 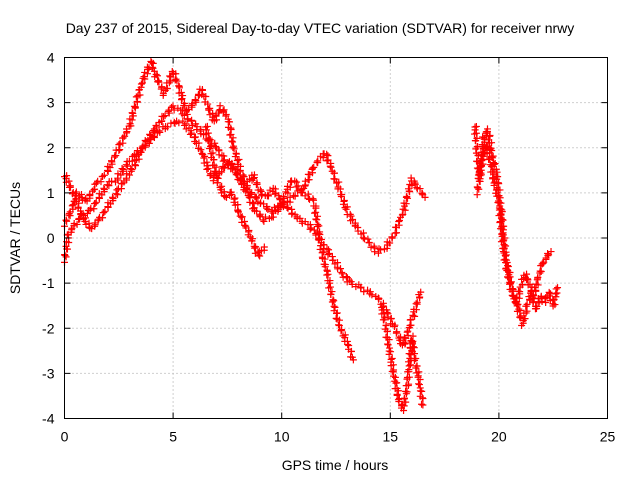 What do you see at coordinates (15, 238) in the screenshot?
I see `y-axis-label: SDTVAR / TECUs` at bounding box center [15, 238].